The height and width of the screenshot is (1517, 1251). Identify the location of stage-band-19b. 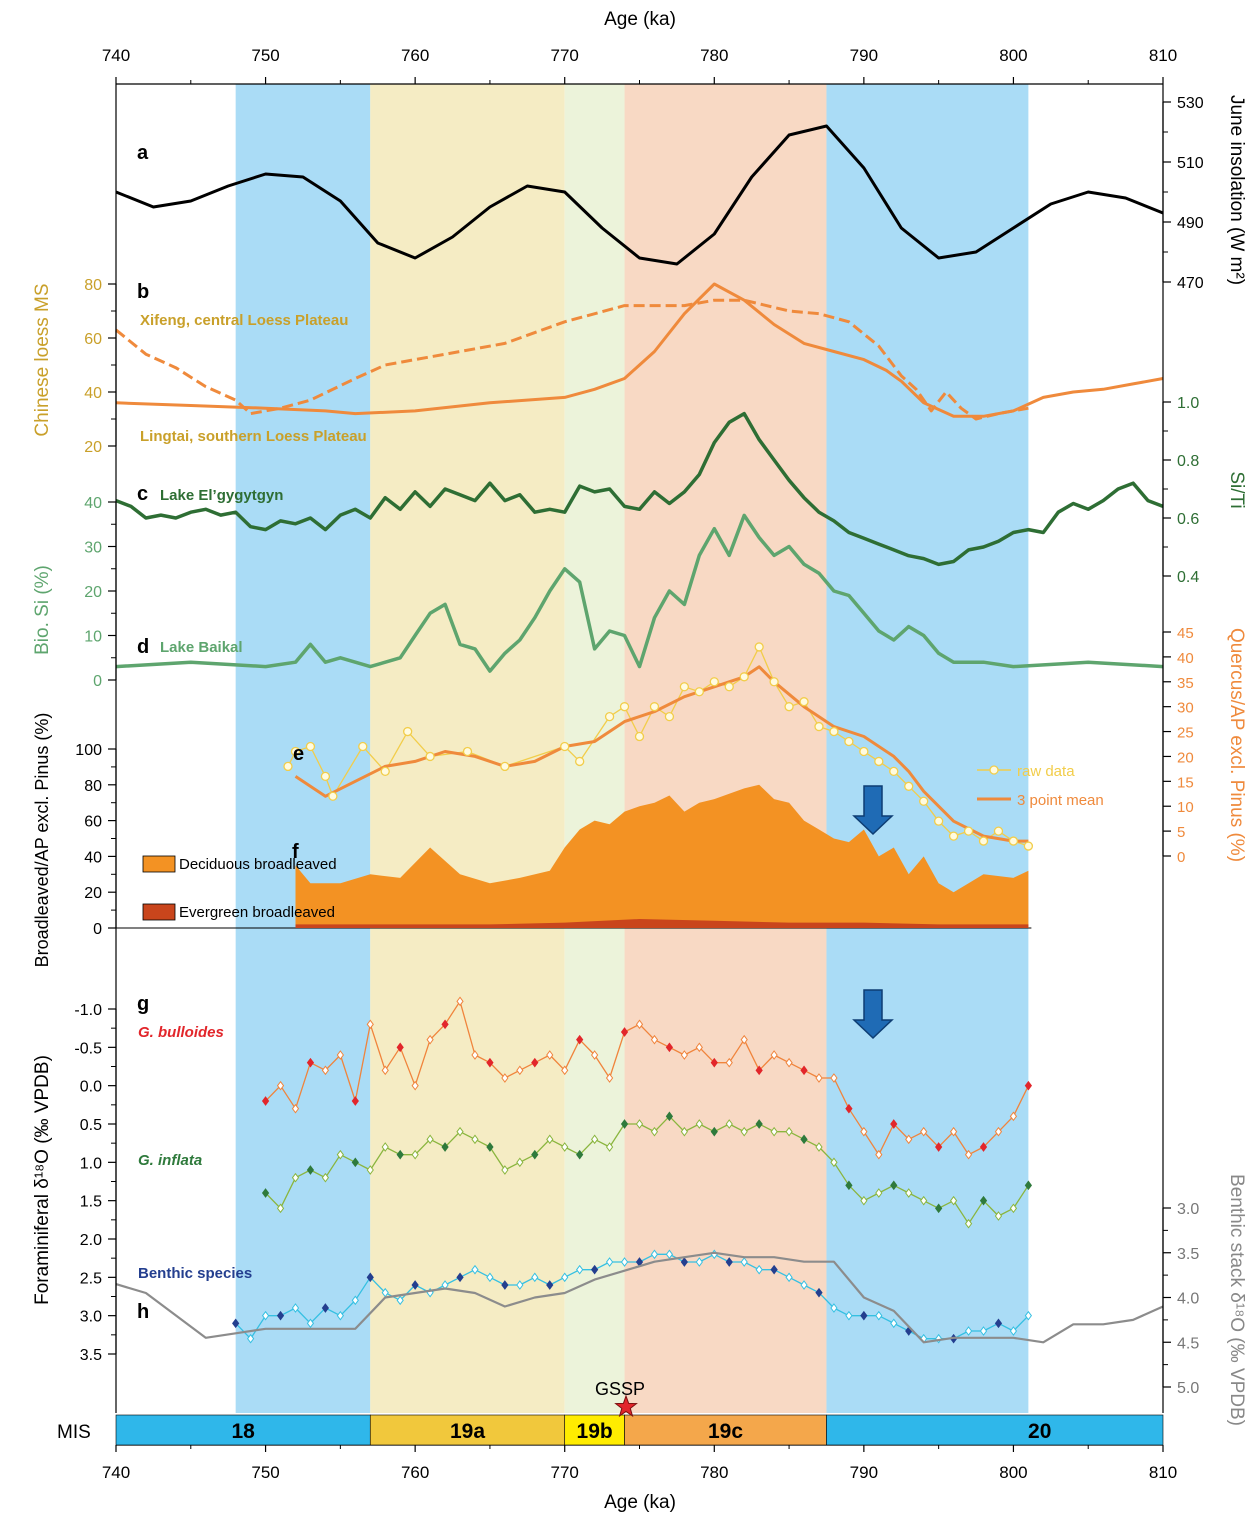
(594, 748).